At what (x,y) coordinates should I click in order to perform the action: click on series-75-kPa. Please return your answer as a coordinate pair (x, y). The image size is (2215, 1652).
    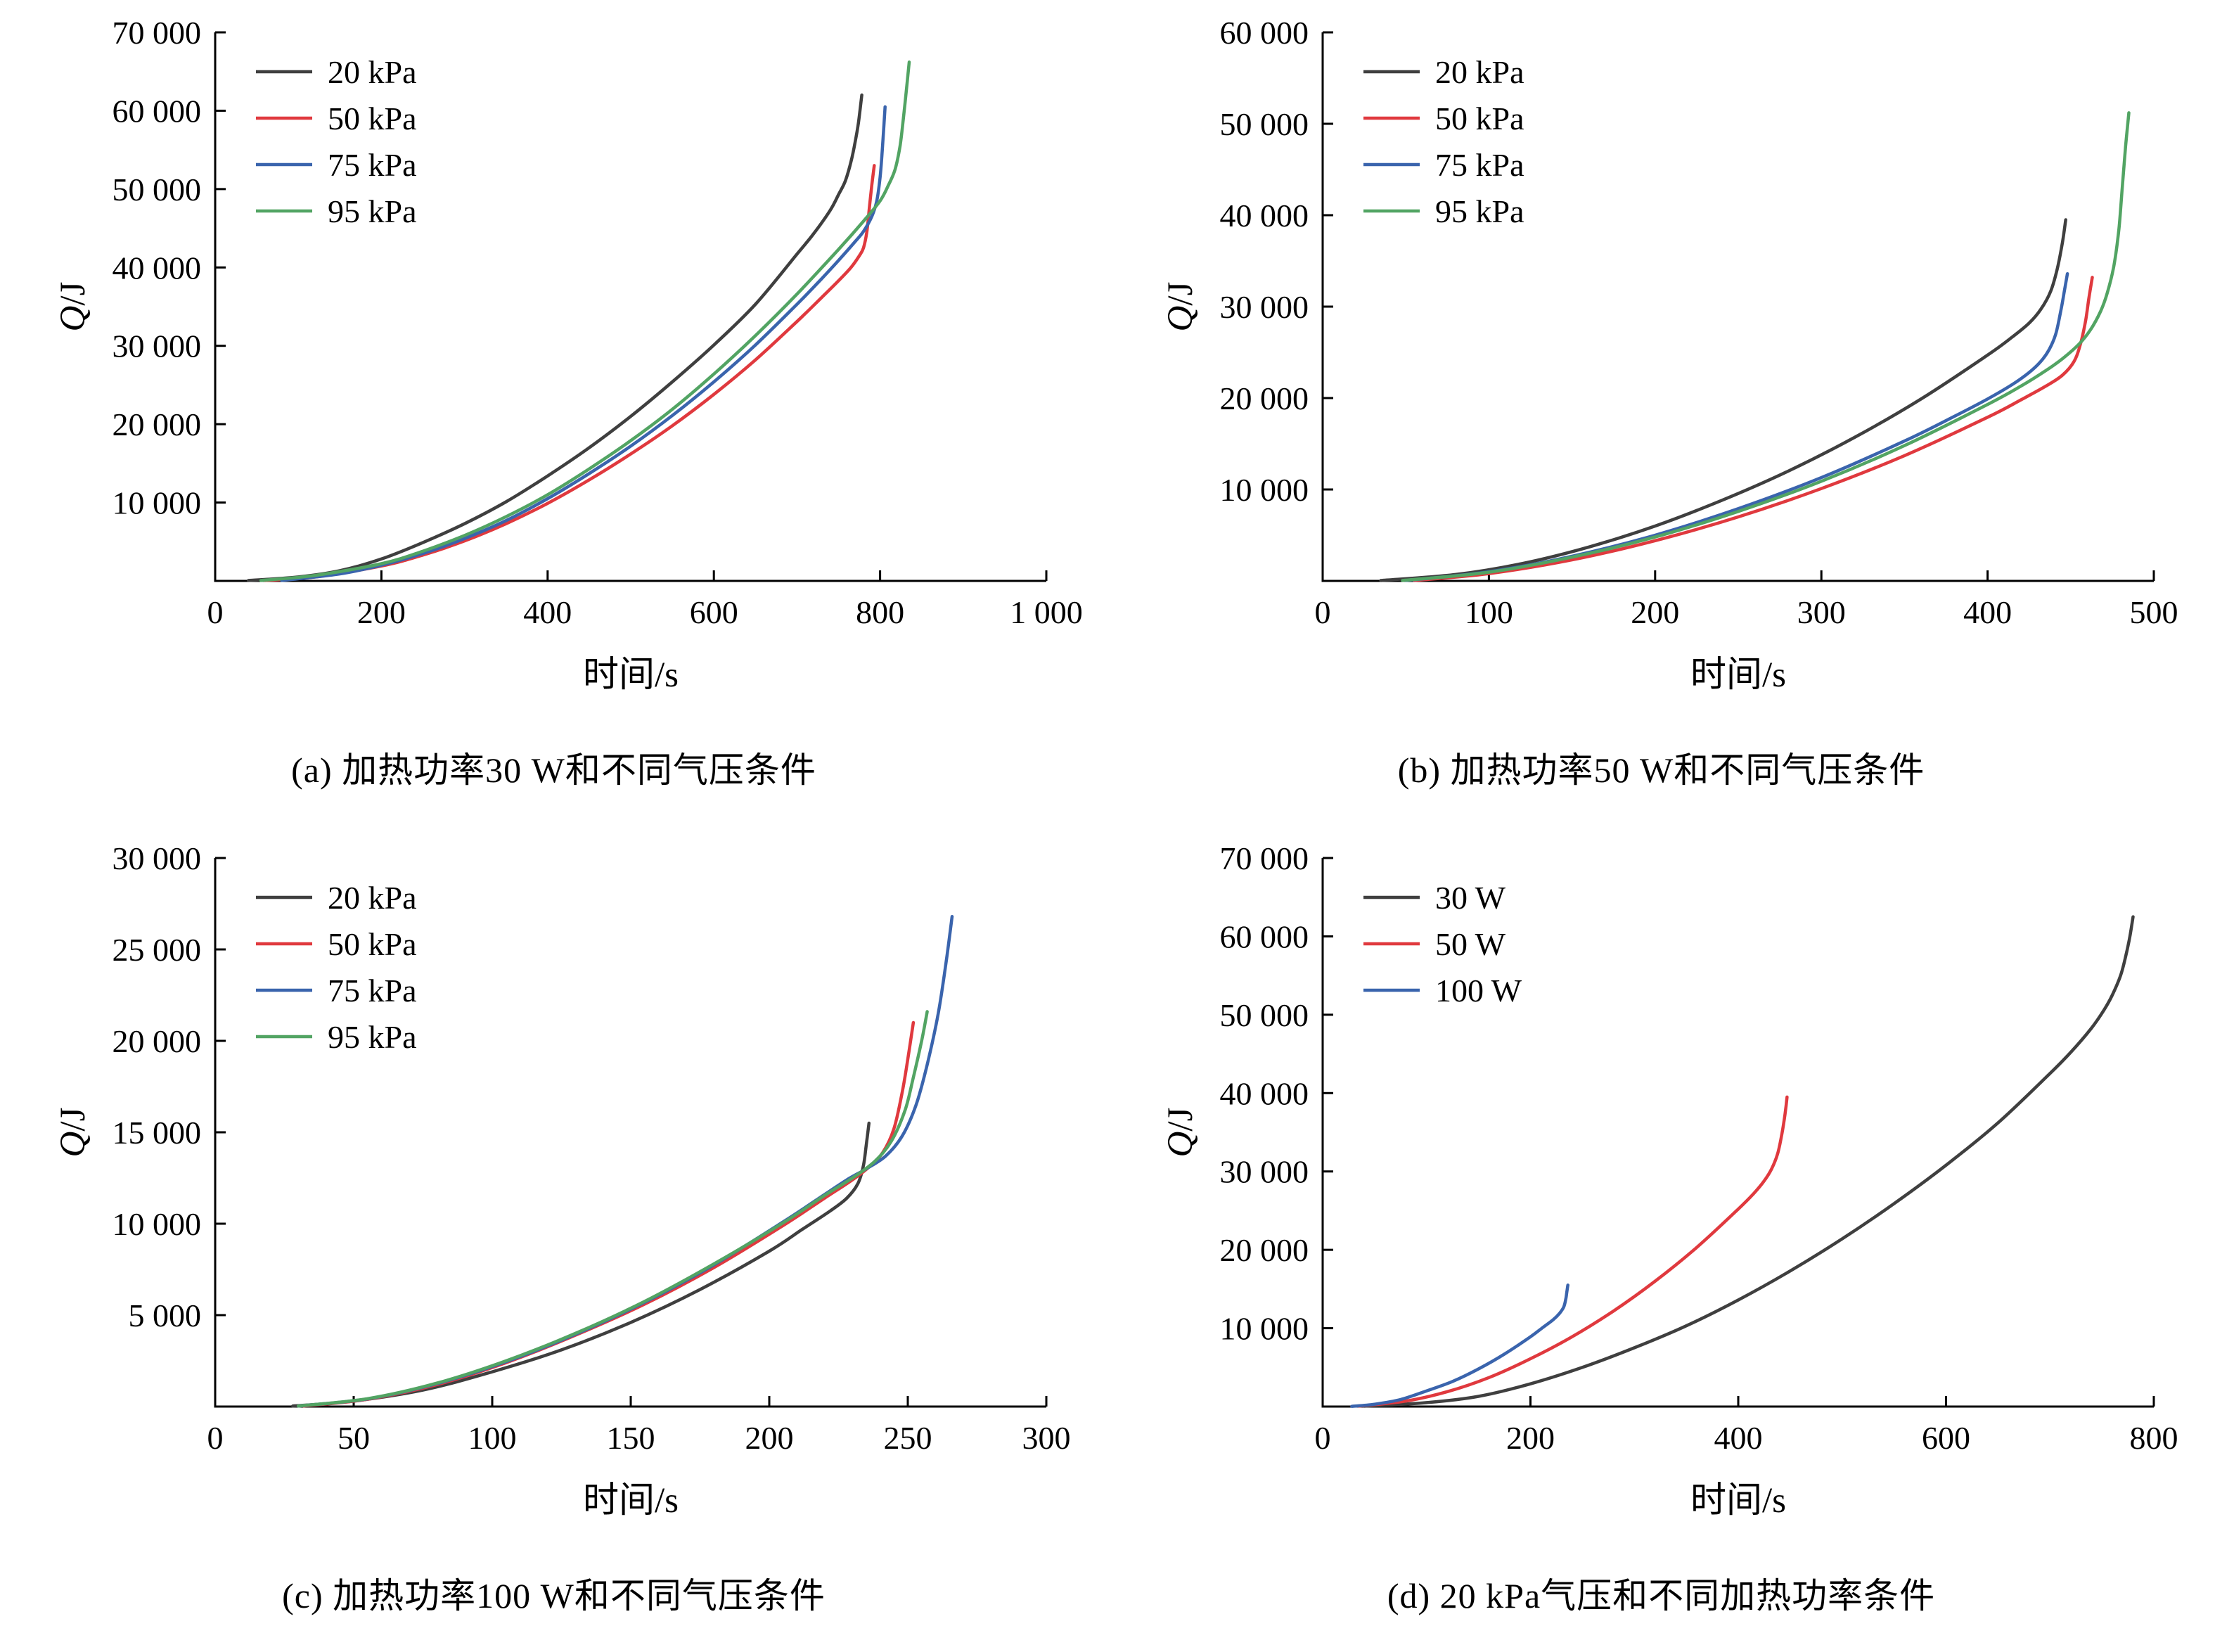
    Looking at the image, I should click on (583, 344).